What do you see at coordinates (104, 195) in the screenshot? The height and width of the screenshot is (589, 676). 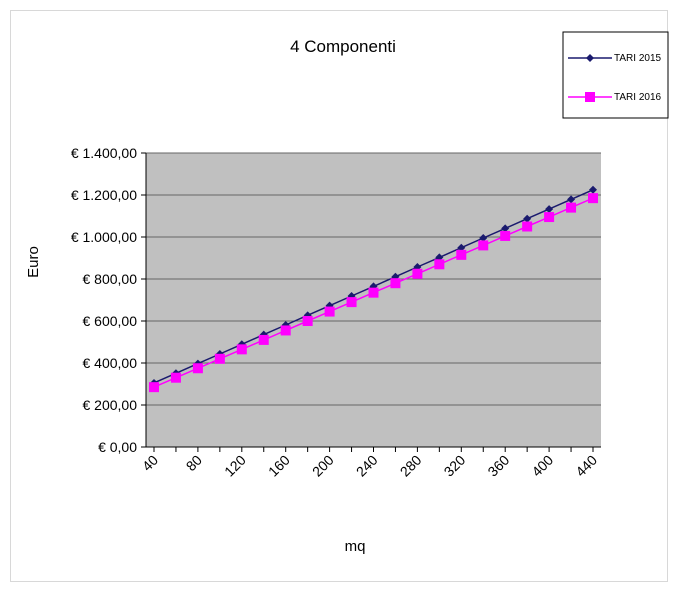 I see `y-tick-label: € 1.200,00` at bounding box center [104, 195].